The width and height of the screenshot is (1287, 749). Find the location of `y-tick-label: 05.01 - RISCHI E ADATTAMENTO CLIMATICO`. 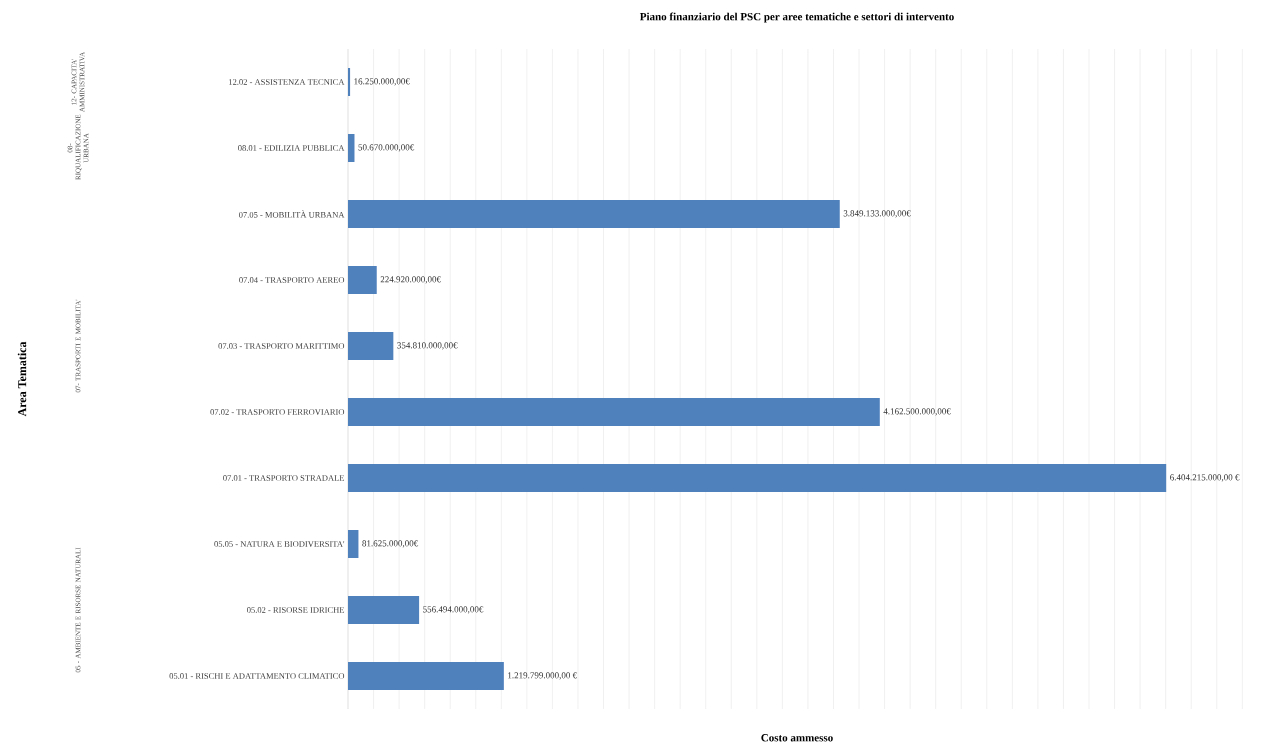

y-tick-label: 05.01 - RISCHI E ADATTAMENTO CLIMATICO is located at coordinates (257, 676).